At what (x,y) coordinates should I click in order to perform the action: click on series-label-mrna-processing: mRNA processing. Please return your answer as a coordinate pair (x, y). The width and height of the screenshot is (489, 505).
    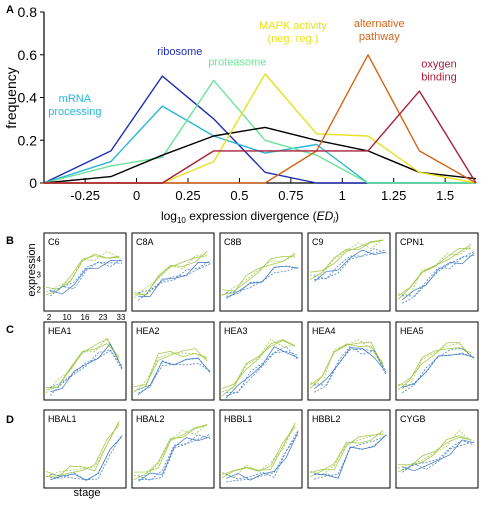
    Looking at the image, I should click on (74, 105).